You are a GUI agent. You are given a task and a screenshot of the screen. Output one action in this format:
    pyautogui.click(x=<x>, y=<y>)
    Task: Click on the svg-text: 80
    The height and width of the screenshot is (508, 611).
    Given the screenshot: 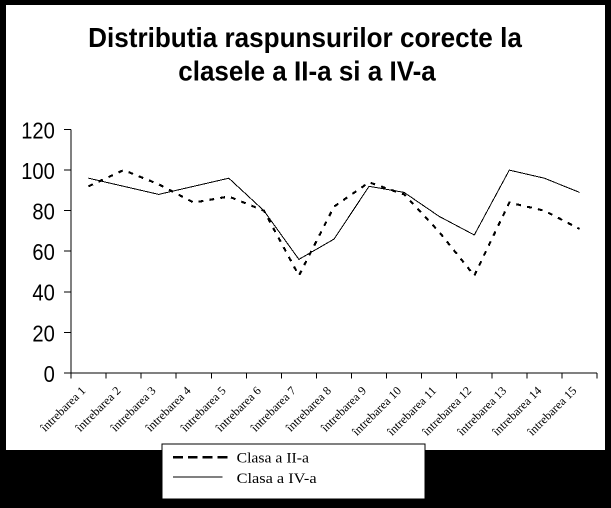 What is the action you would take?
    pyautogui.click(x=43, y=212)
    